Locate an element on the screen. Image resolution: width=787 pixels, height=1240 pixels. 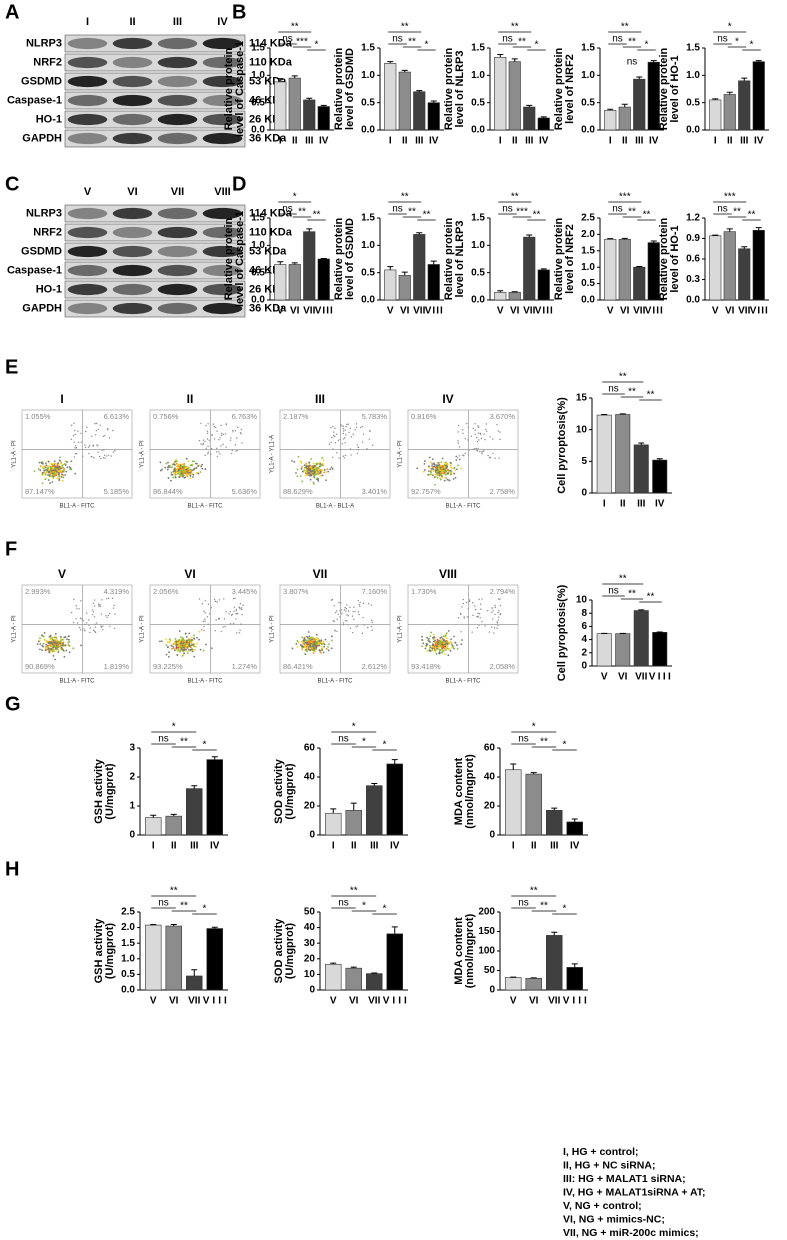
y-tick-label: 2.0 is located at coordinates (128, 927).